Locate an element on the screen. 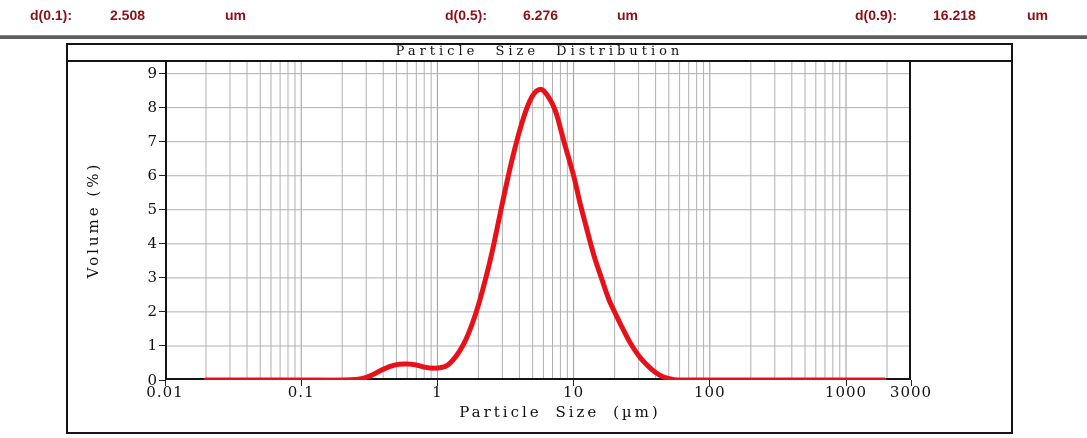 Image resolution: width=1087 pixels, height=438 pixels. y-tick-label: 5 is located at coordinates (152, 209).